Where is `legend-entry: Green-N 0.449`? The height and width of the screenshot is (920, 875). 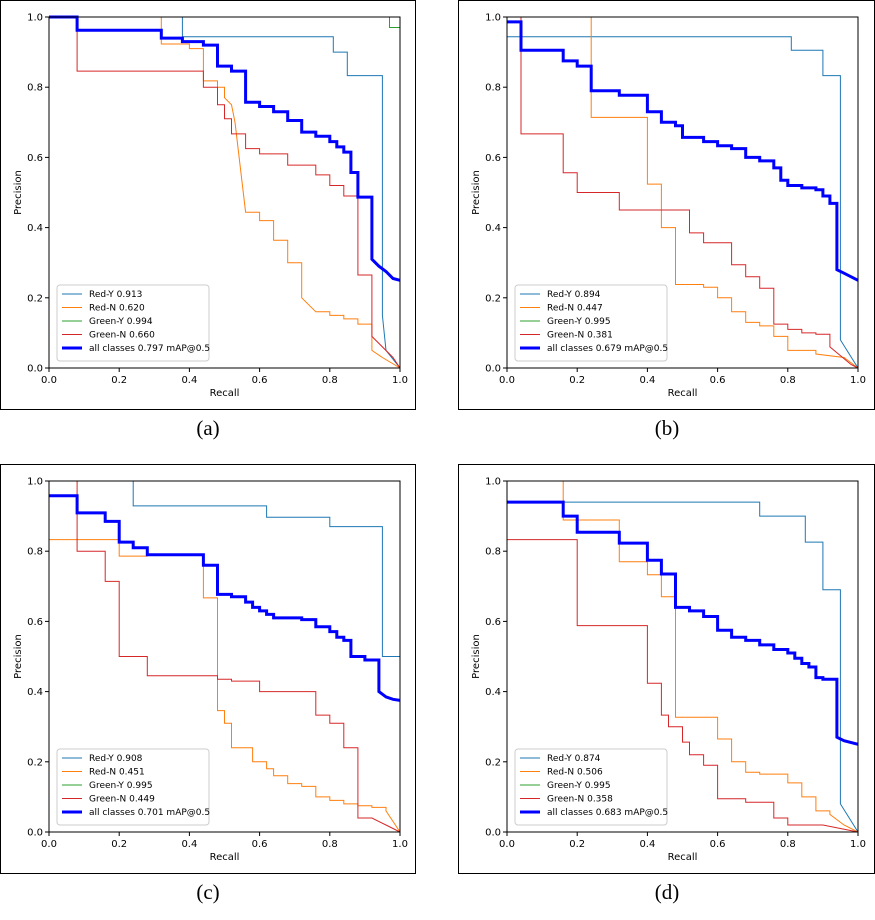 legend-entry: Green-N 0.449 is located at coordinates (122, 800).